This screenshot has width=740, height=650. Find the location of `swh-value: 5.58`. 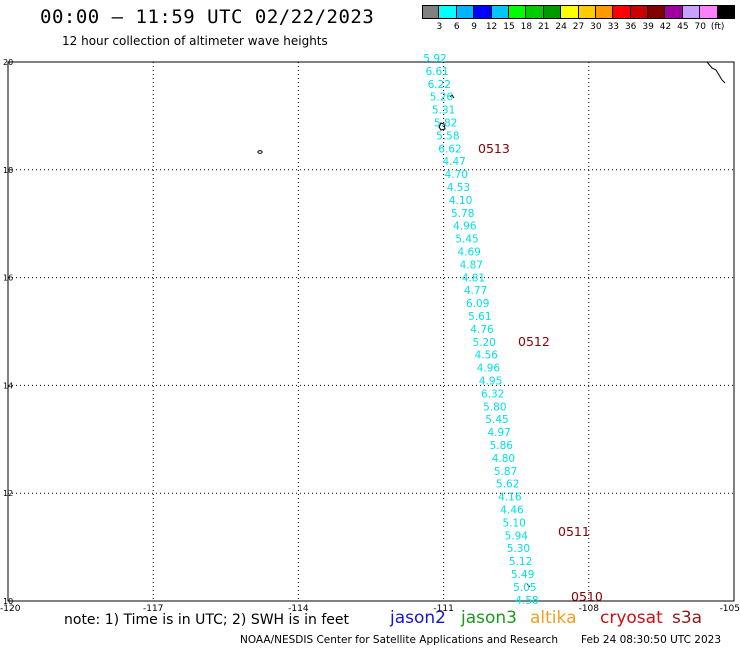

swh-value: 5.58 is located at coordinates (447, 136).